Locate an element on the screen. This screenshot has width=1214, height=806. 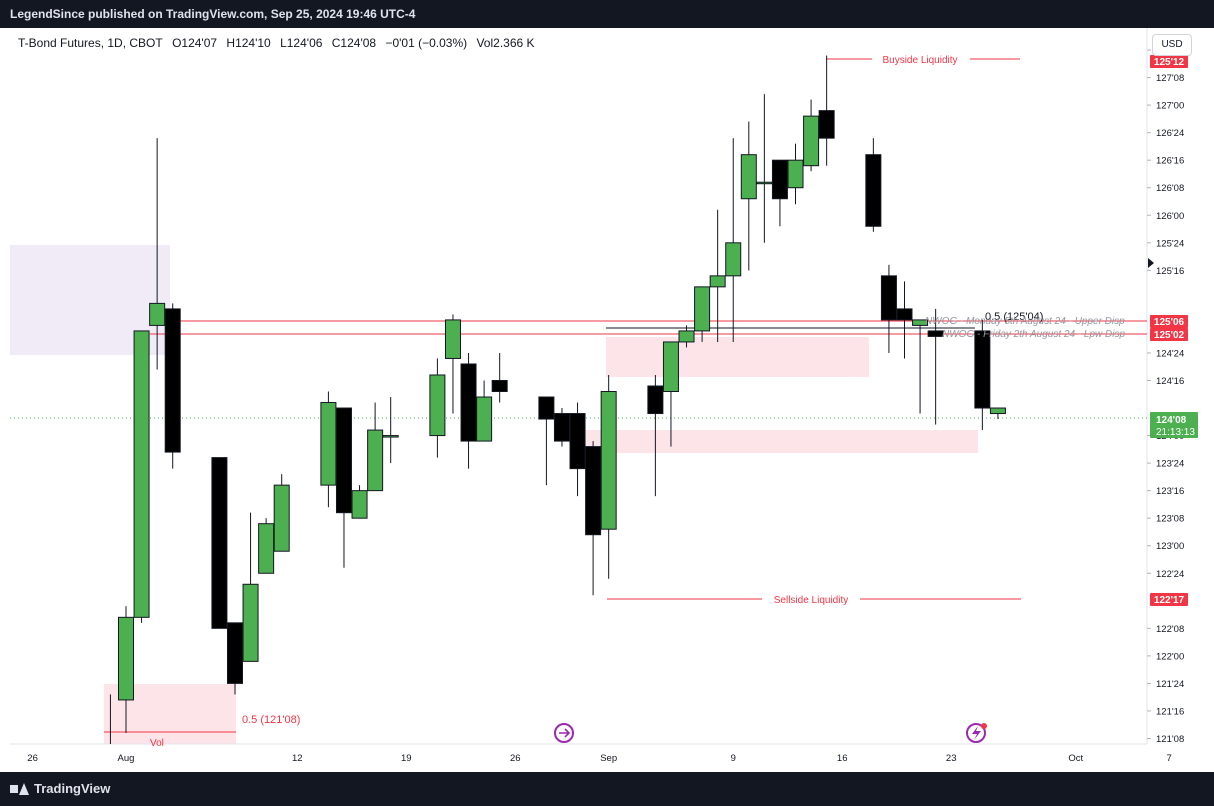
nwog-lower-tag: 125'02 is located at coordinates (1169, 335).